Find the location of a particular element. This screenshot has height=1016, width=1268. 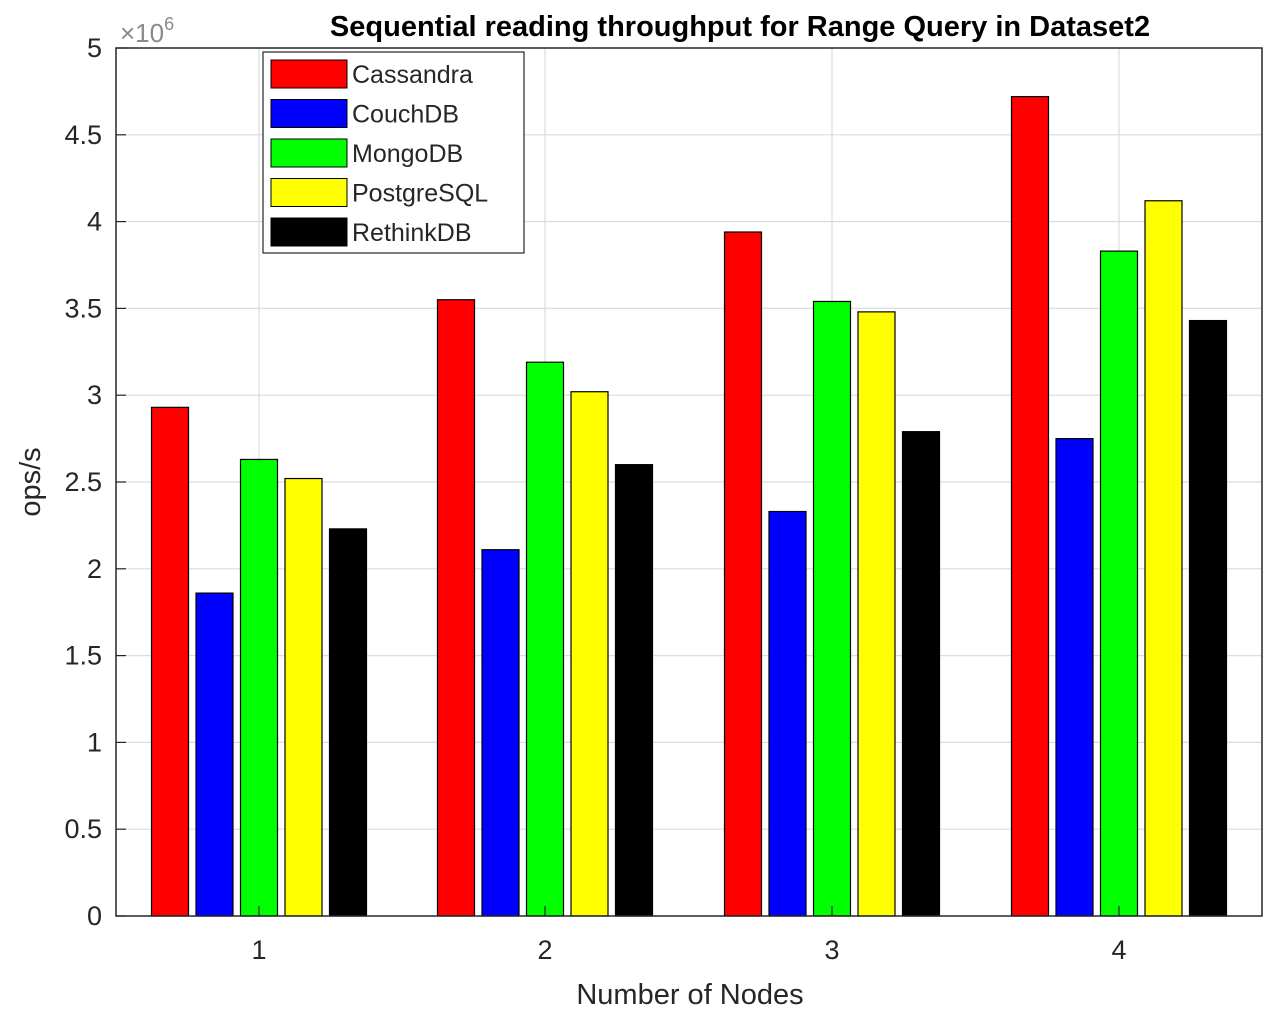

legend-label-cassandra: Cassandra is located at coordinates (412, 75).